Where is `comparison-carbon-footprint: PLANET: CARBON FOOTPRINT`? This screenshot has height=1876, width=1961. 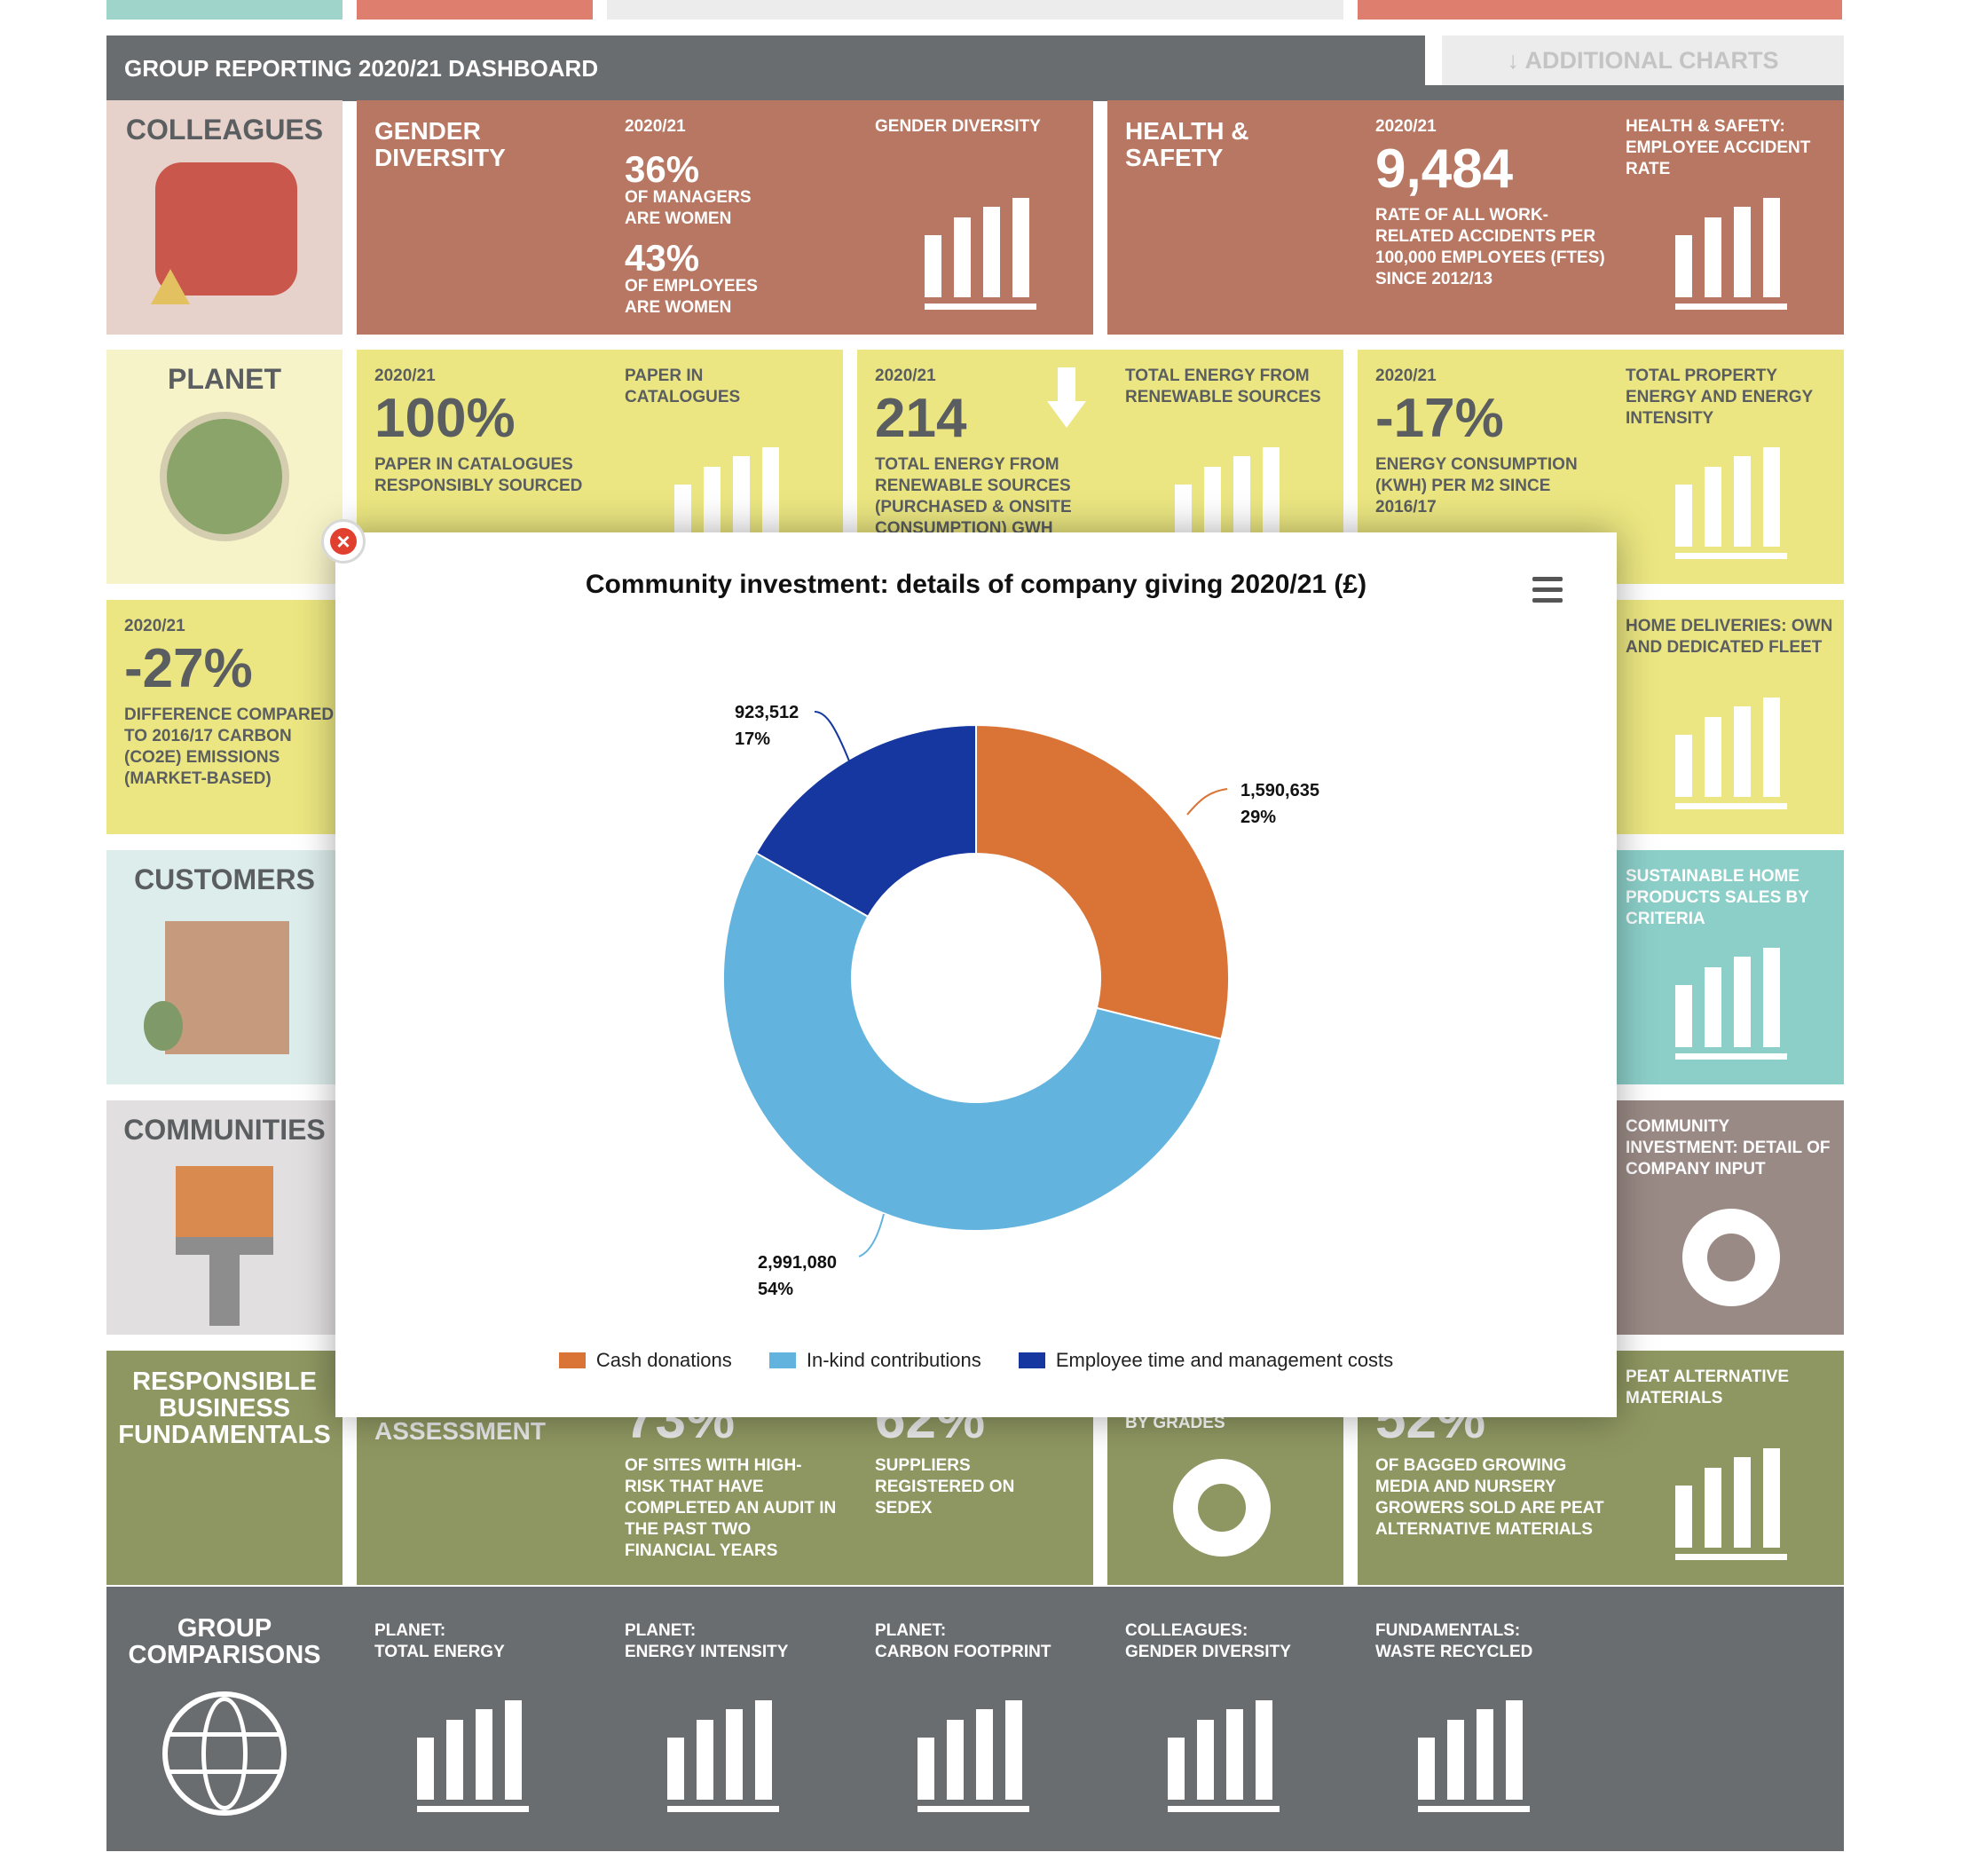 comparison-carbon-footprint: PLANET: CARBON FOOTPRINT is located at coordinates (981, 1731).